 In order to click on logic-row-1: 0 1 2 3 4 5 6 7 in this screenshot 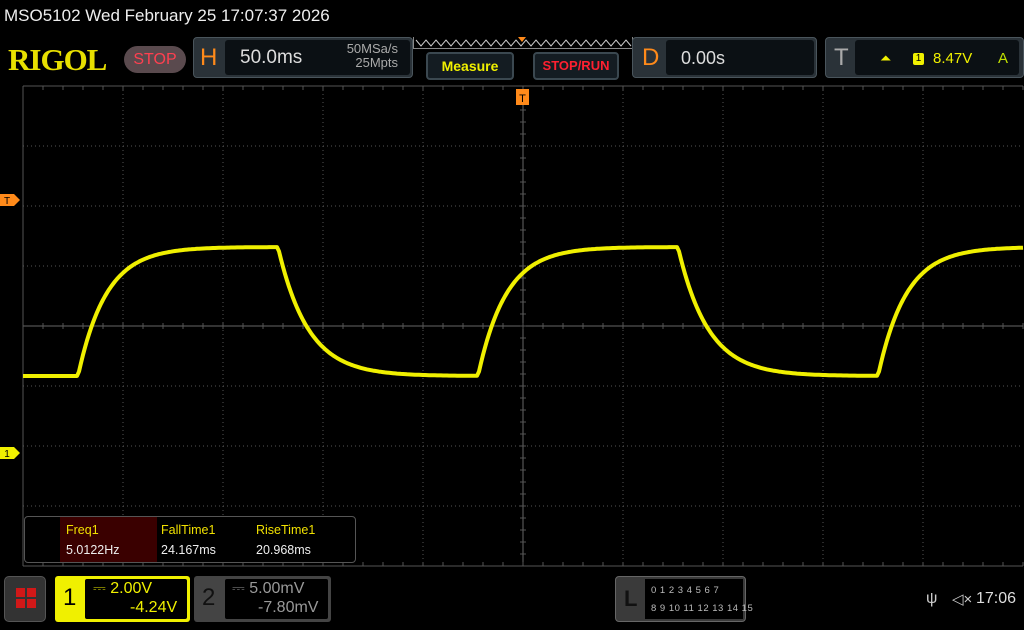, I will do `click(685, 590)`.